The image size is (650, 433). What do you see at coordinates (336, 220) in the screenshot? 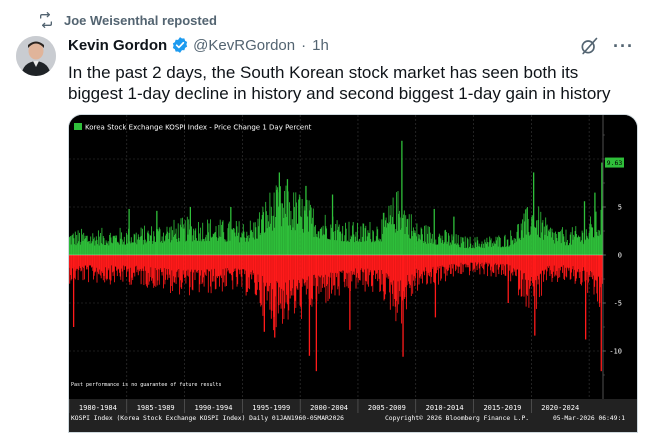
I see `positive-bars` at bounding box center [336, 220].